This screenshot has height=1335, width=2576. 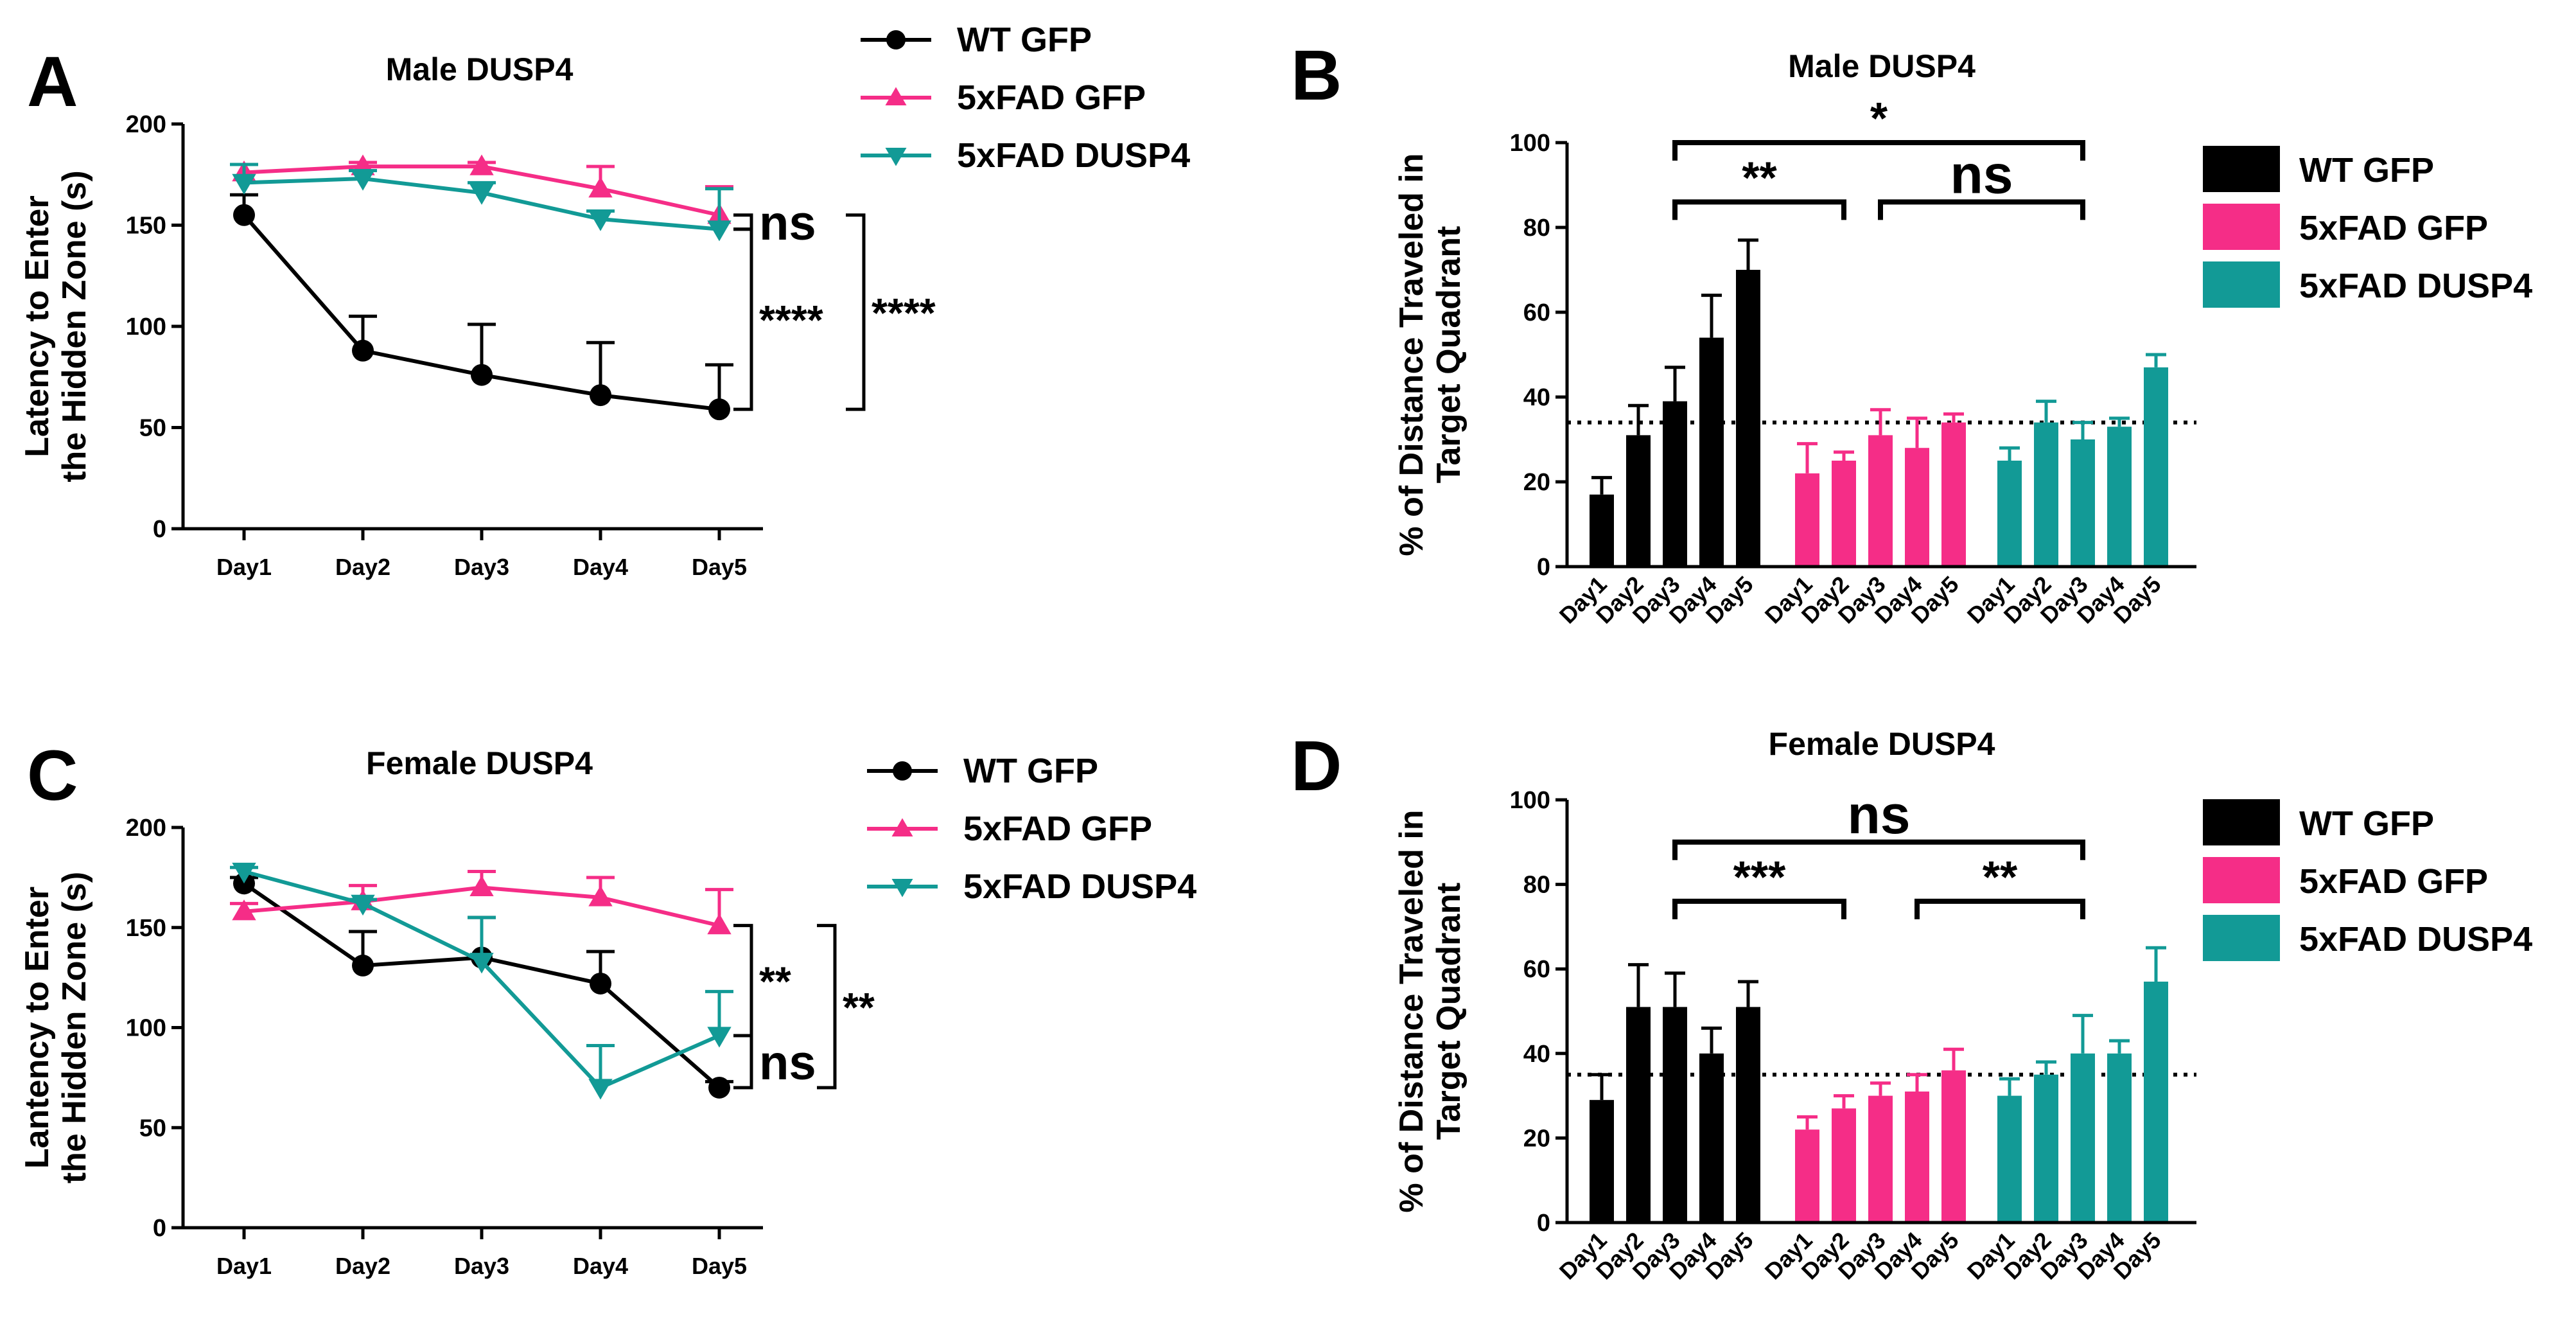 I want to click on significance-label: **, so click(x=859, y=1007).